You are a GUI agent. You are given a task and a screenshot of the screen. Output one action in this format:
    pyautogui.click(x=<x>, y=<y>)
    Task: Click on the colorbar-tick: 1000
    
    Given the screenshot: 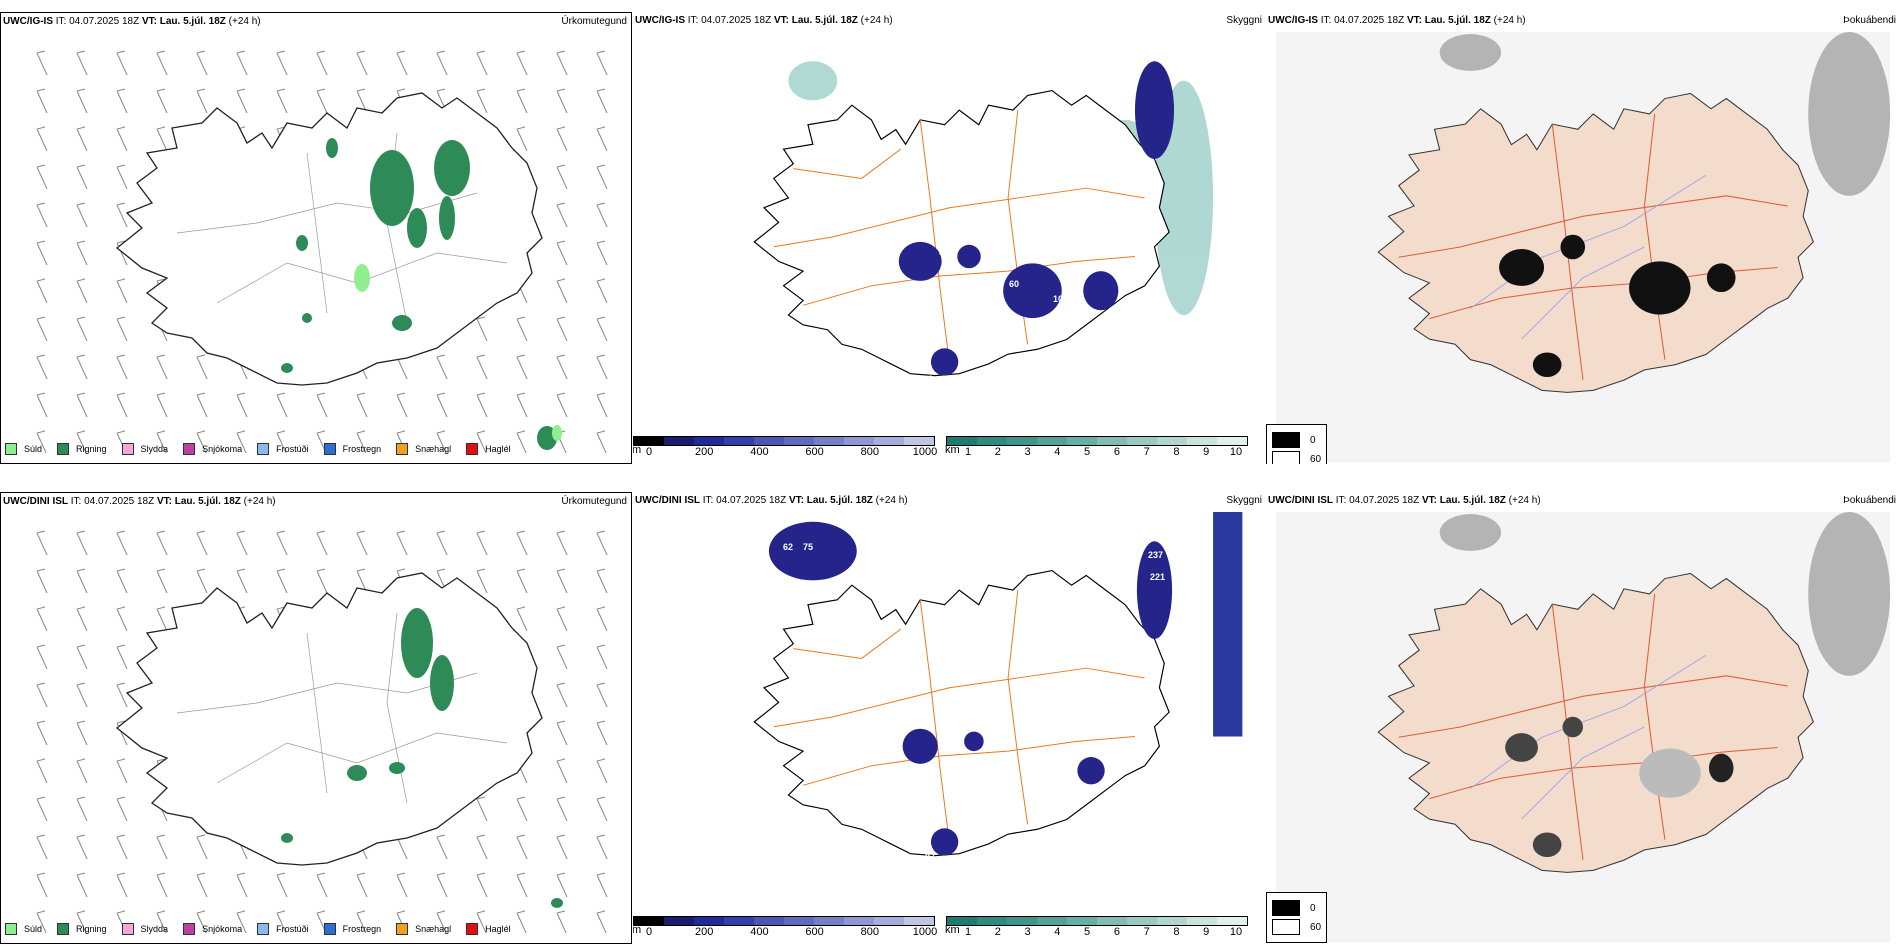 What is the action you would take?
    pyautogui.click(x=925, y=452)
    